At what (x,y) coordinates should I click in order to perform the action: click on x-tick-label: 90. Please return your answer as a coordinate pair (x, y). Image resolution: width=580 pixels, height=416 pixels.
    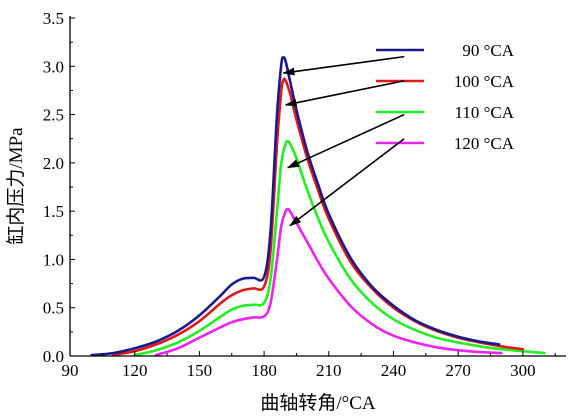
    Looking at the image, I should click on (70, 370).